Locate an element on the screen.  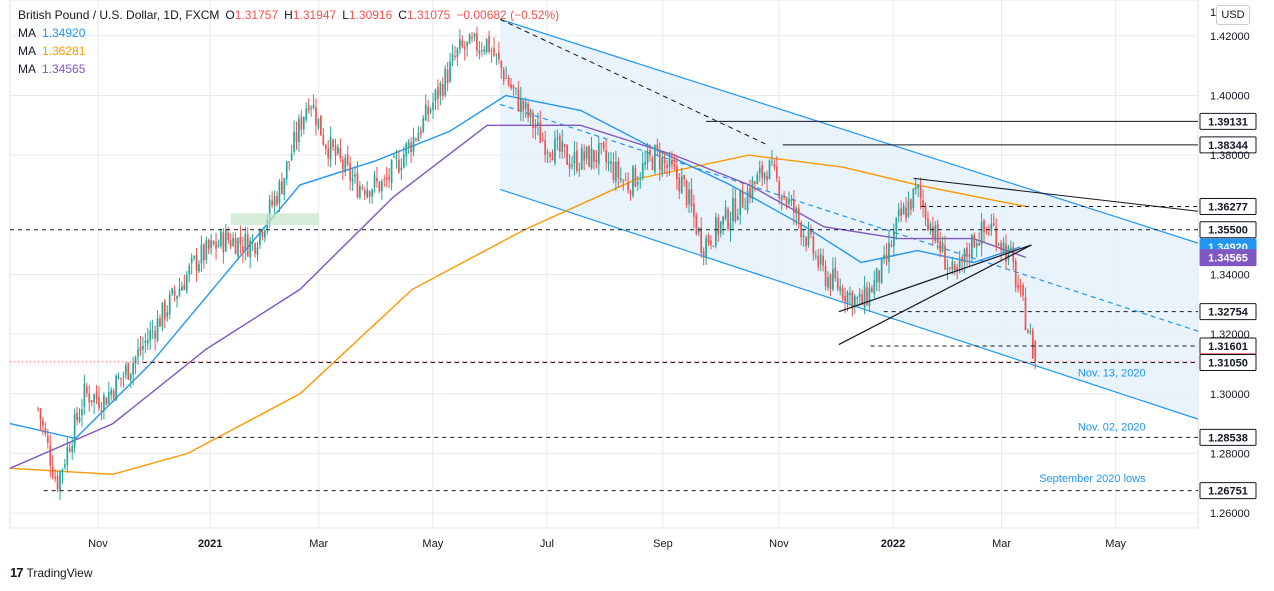
tradingview-logo-icon: 17 is located at coordinates (17, 572).